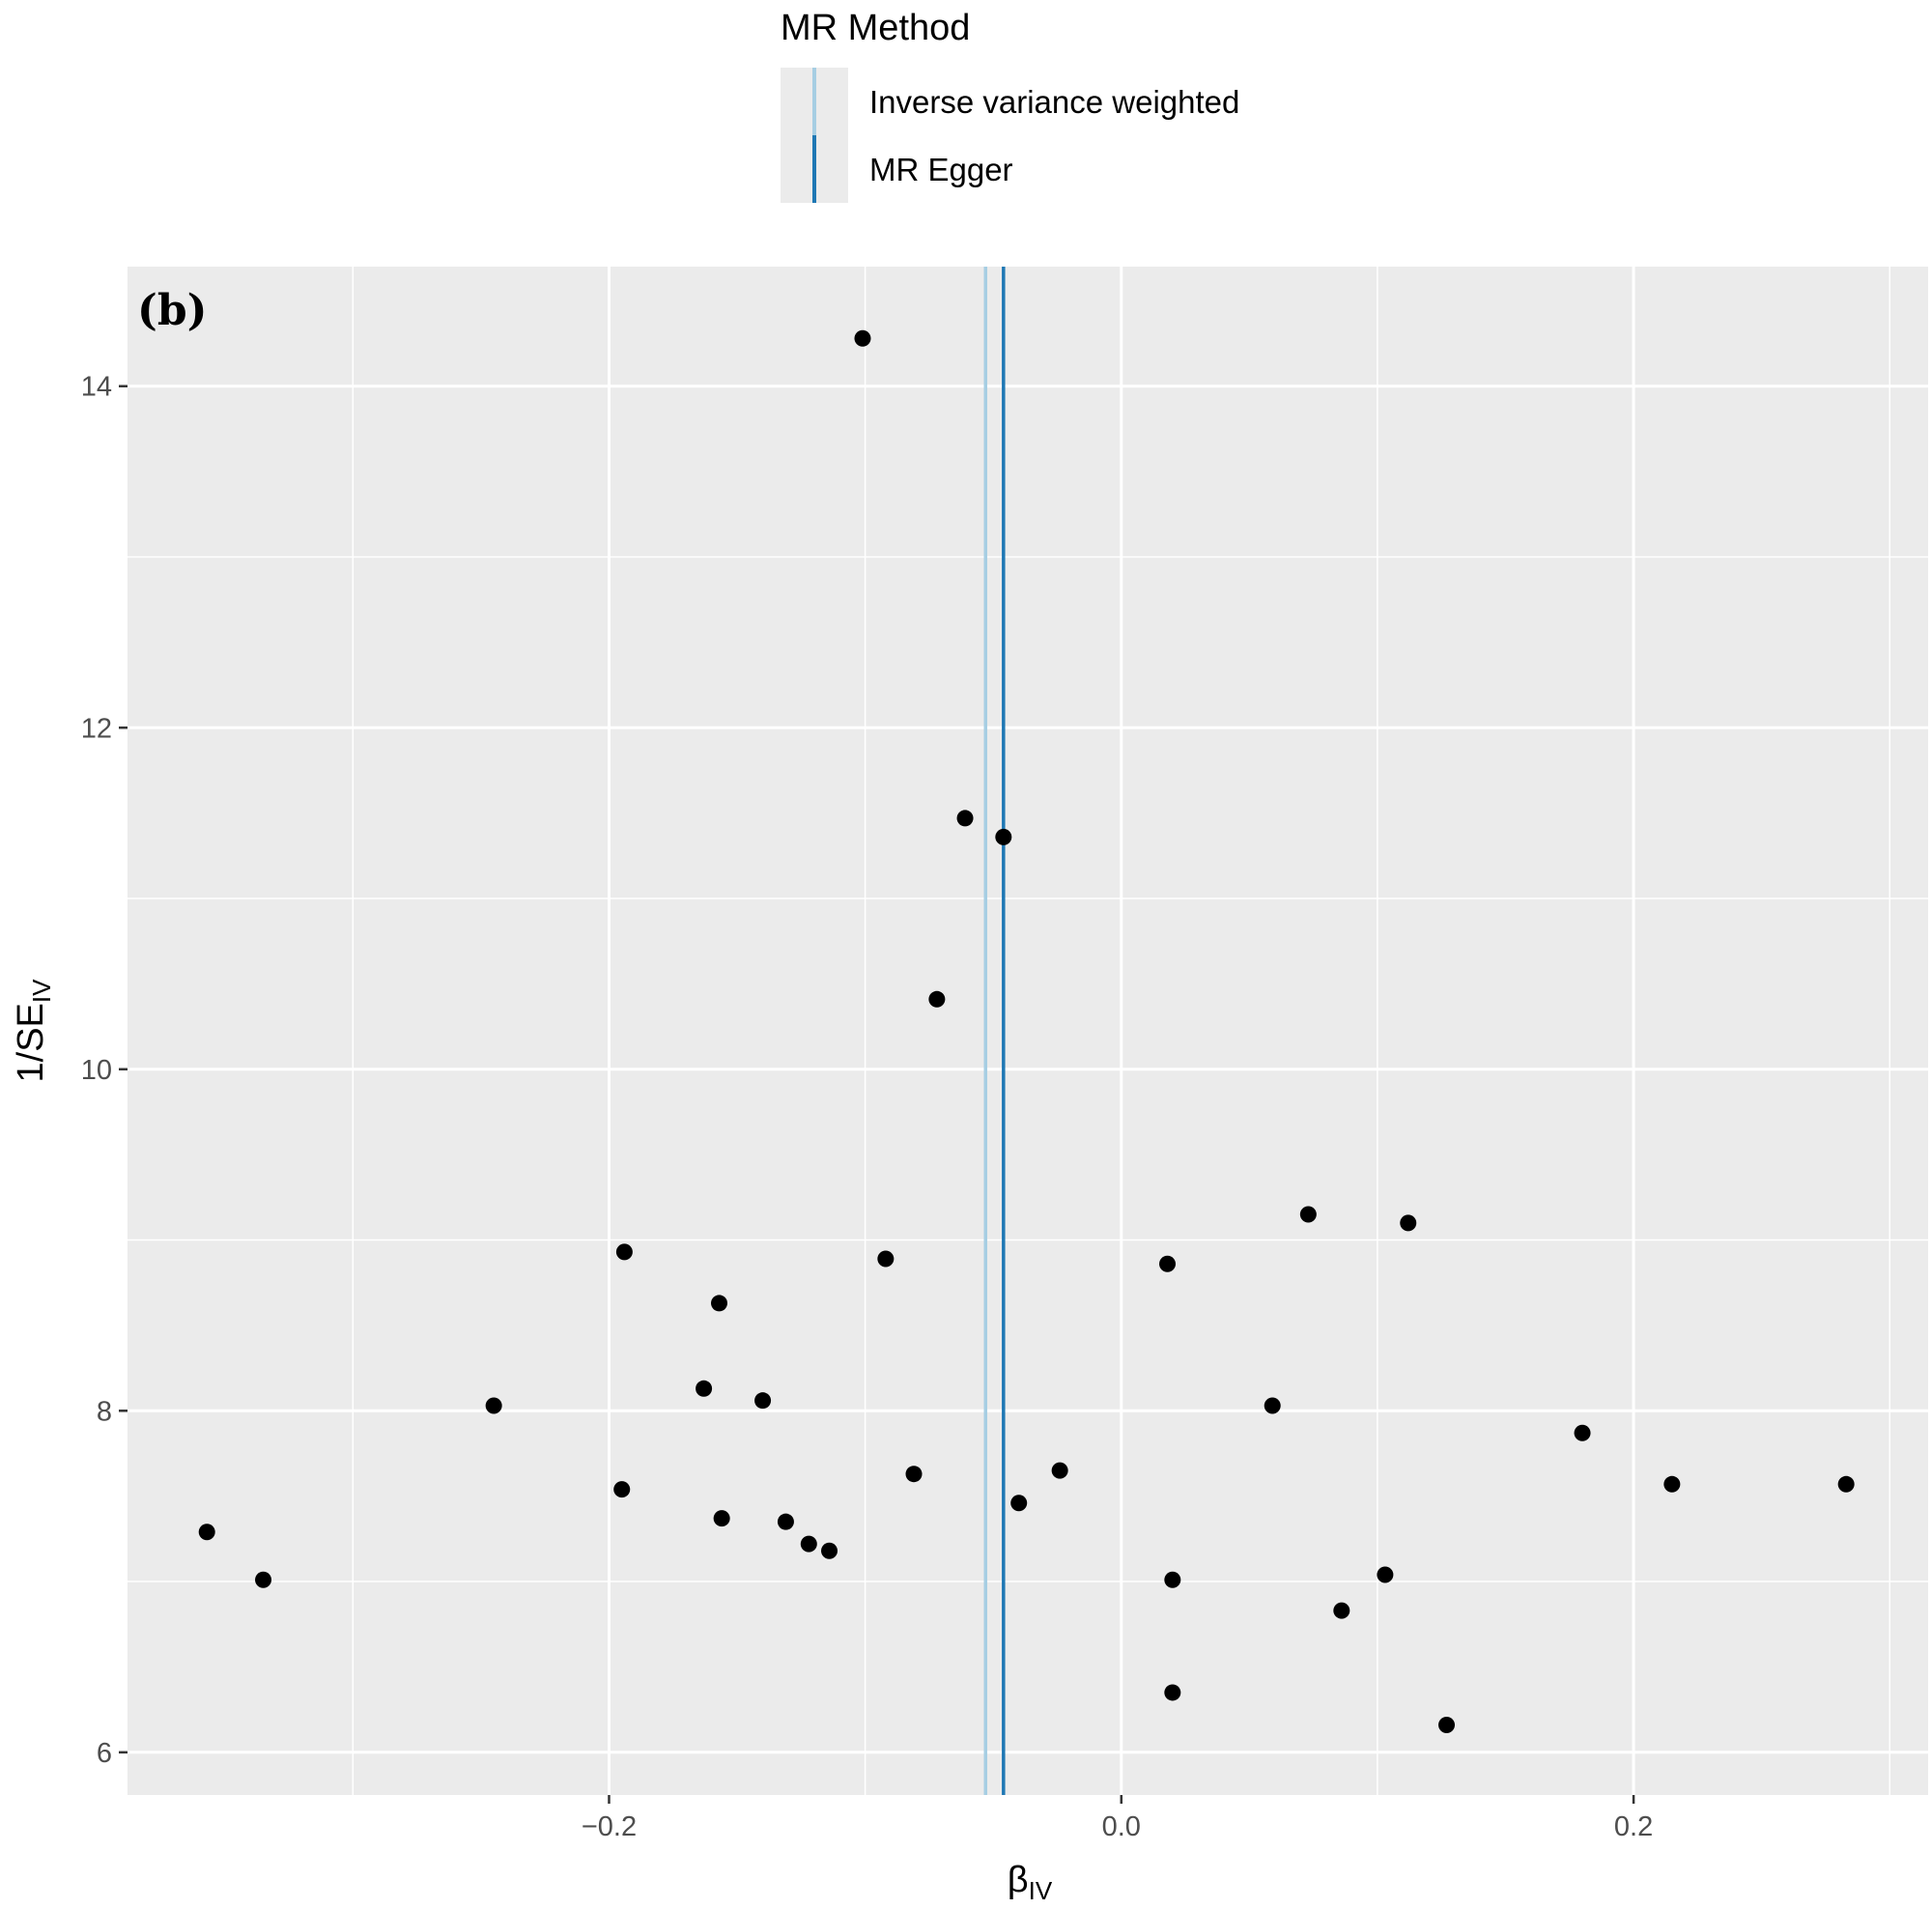 The image size is (1932, 1909). Describe the element at coordinates (1054, 102) in the screenshot. I see `legend-label-ivw: Inverse variance weighted` at that location.